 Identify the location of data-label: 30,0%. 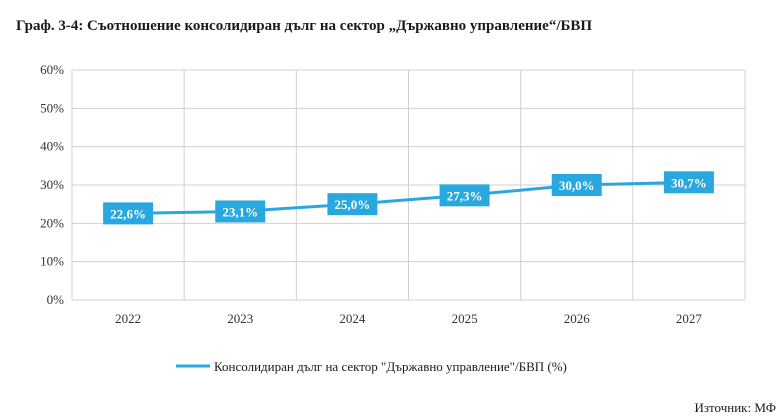
(577, 185).